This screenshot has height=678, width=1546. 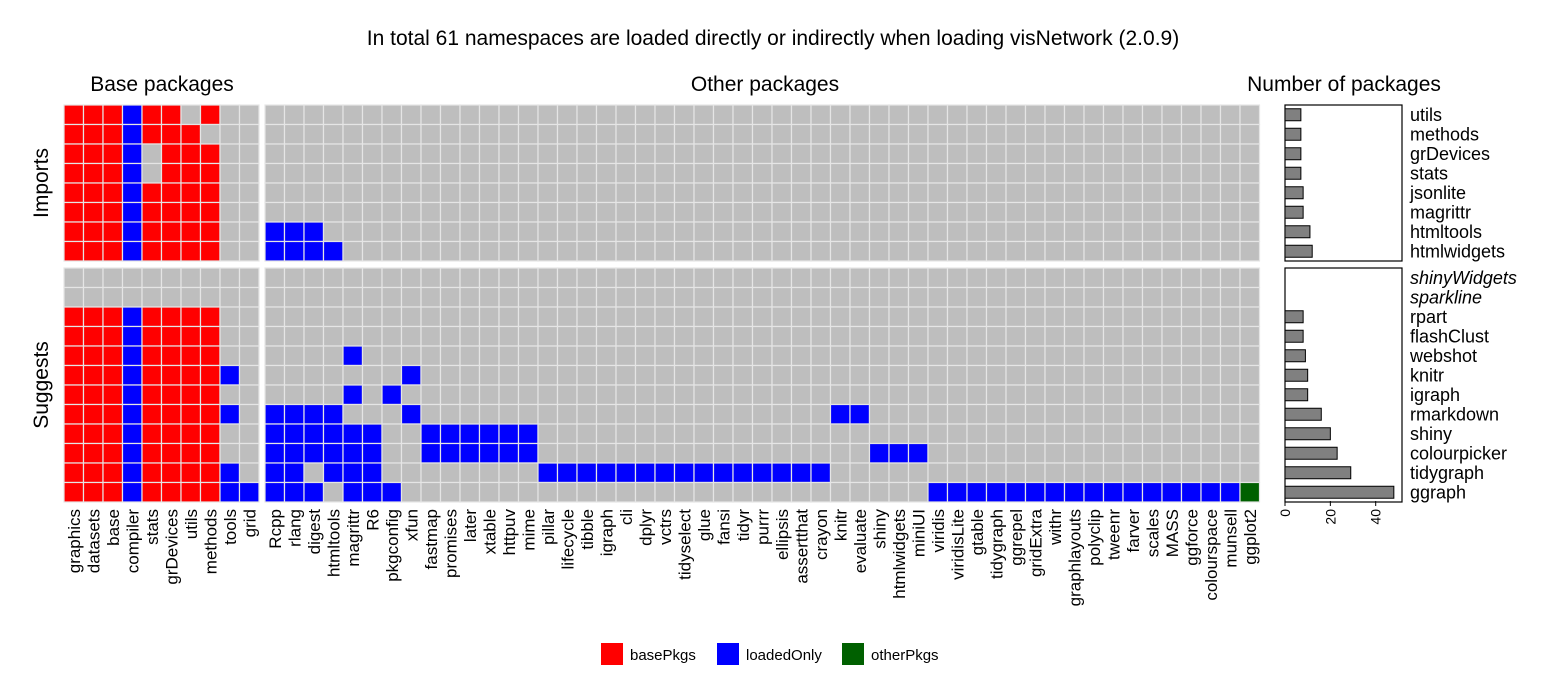 I want to click on cell-igraph-Rcpp, so click(x=275, y=395).